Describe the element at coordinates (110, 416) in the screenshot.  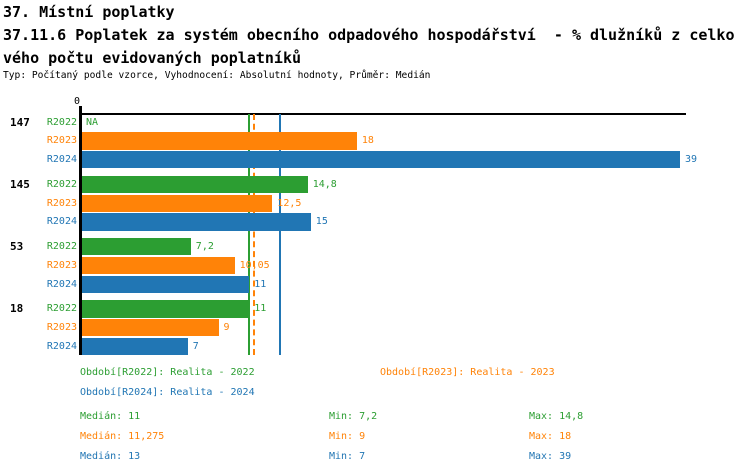
I see `stat-median-r2022: Medián: 11` at that location.